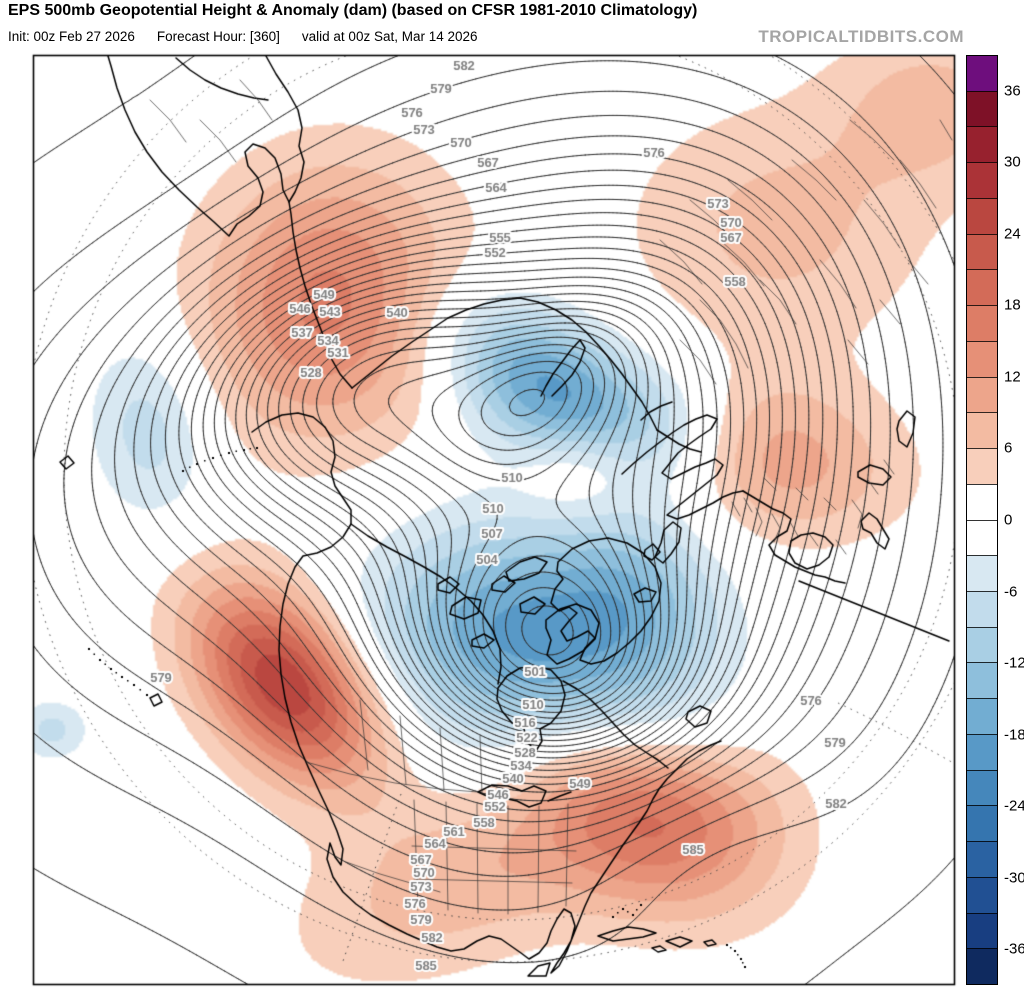 The width and height of the screenshot is (1024, 1000). I want to click on forecast-hour: Forecast Hour: [360], so click(218, 36).